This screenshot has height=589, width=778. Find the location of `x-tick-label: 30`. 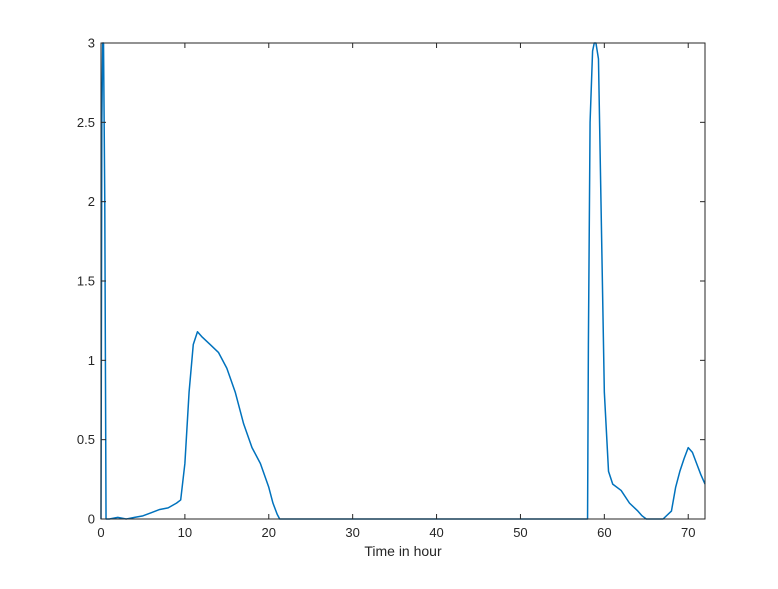

x-tick-label: 30 is located at coordinates (352, 532).